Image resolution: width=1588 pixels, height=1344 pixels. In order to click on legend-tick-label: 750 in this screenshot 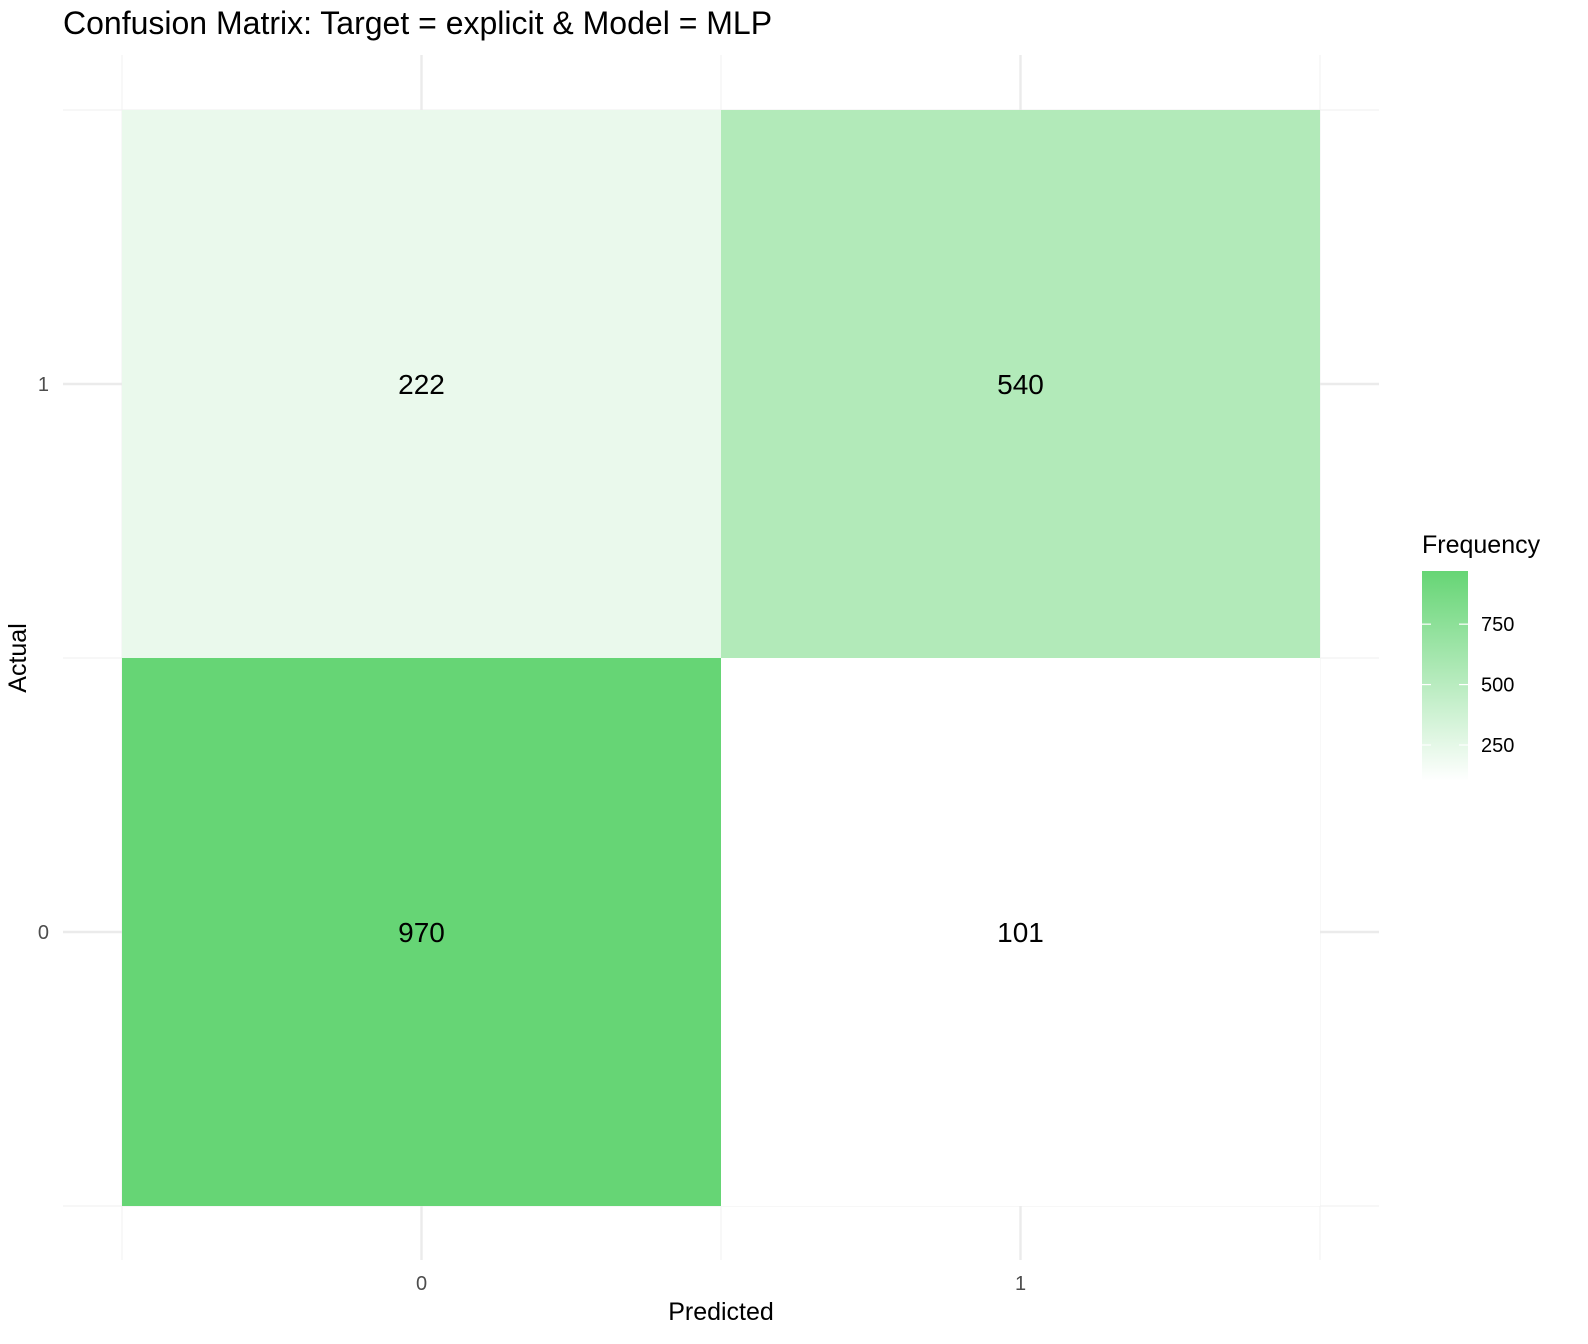, I will do `click(1497, 625)`.